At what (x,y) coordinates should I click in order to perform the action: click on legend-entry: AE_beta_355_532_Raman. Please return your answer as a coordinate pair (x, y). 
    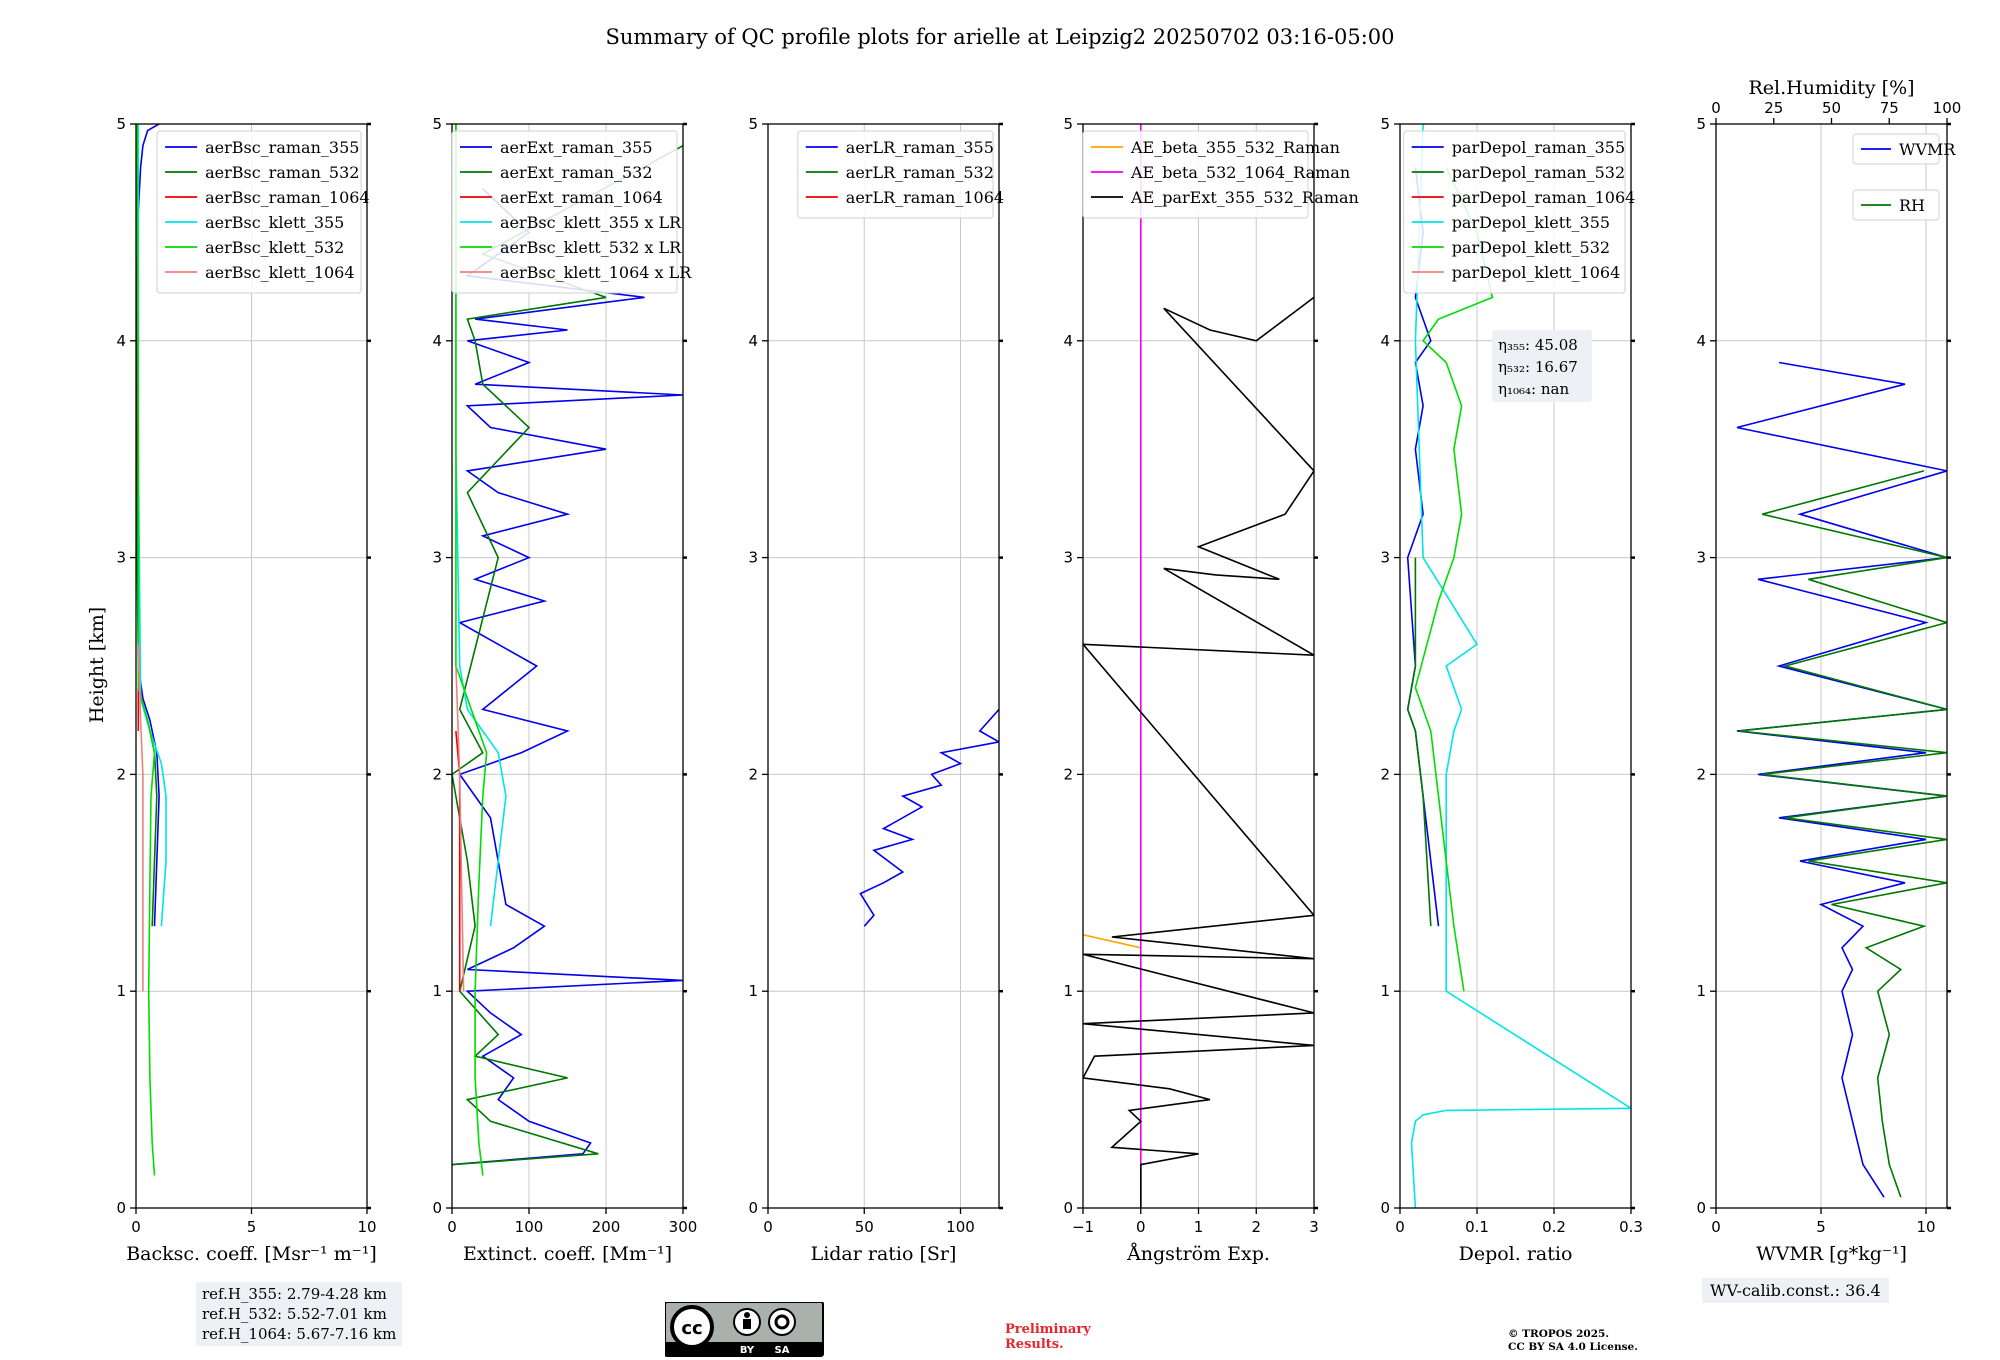
    Looking at the image, I should click on (1235, 147).